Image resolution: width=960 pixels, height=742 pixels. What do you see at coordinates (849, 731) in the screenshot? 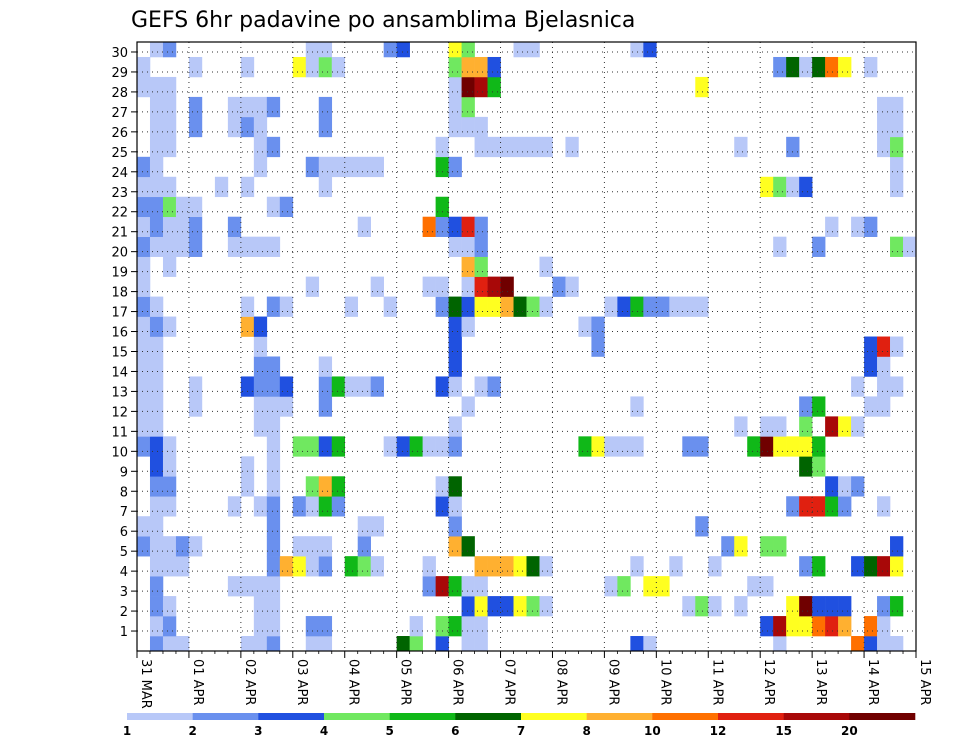
I see `colorbar-label: 20` at bounding box center [849, 731].